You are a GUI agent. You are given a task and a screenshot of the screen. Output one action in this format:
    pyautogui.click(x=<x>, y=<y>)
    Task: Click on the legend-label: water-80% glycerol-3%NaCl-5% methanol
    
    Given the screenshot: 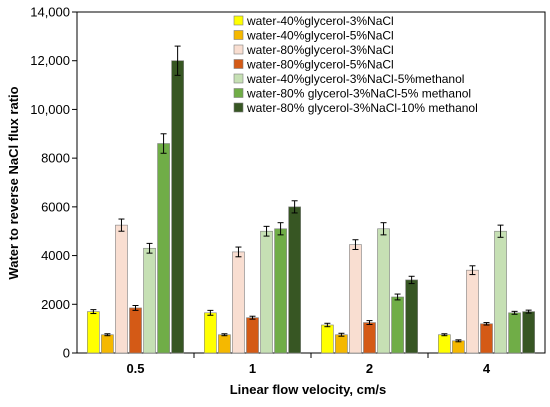 What is the action you would take?
    pyautogui.click(x=358, y=94)
    